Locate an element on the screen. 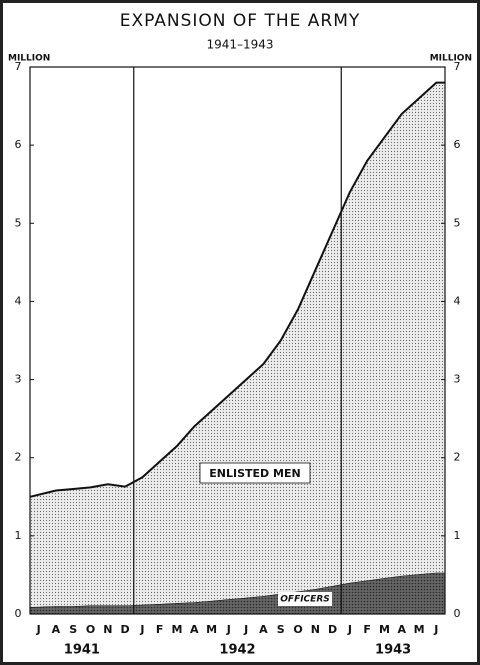  y-tick-label: 5 is located at coordinates (18, 222).